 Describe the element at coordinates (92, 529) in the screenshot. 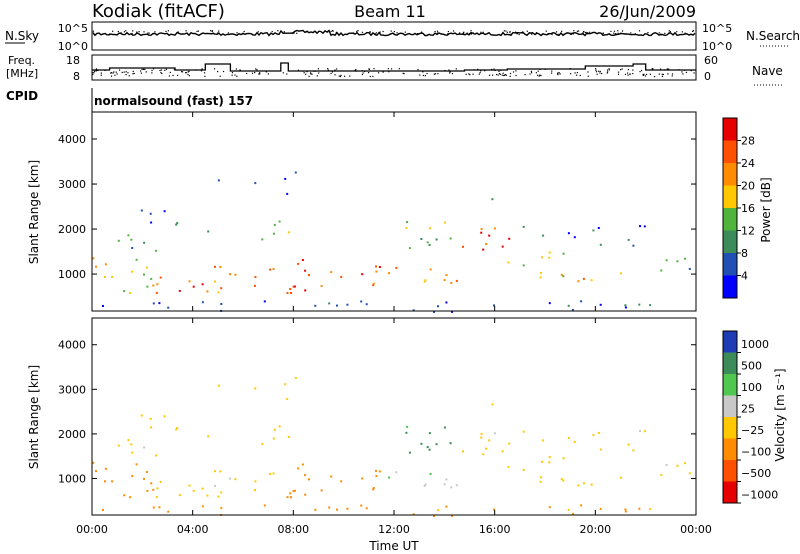

I see `x-tick-label: 00:00` at that location.